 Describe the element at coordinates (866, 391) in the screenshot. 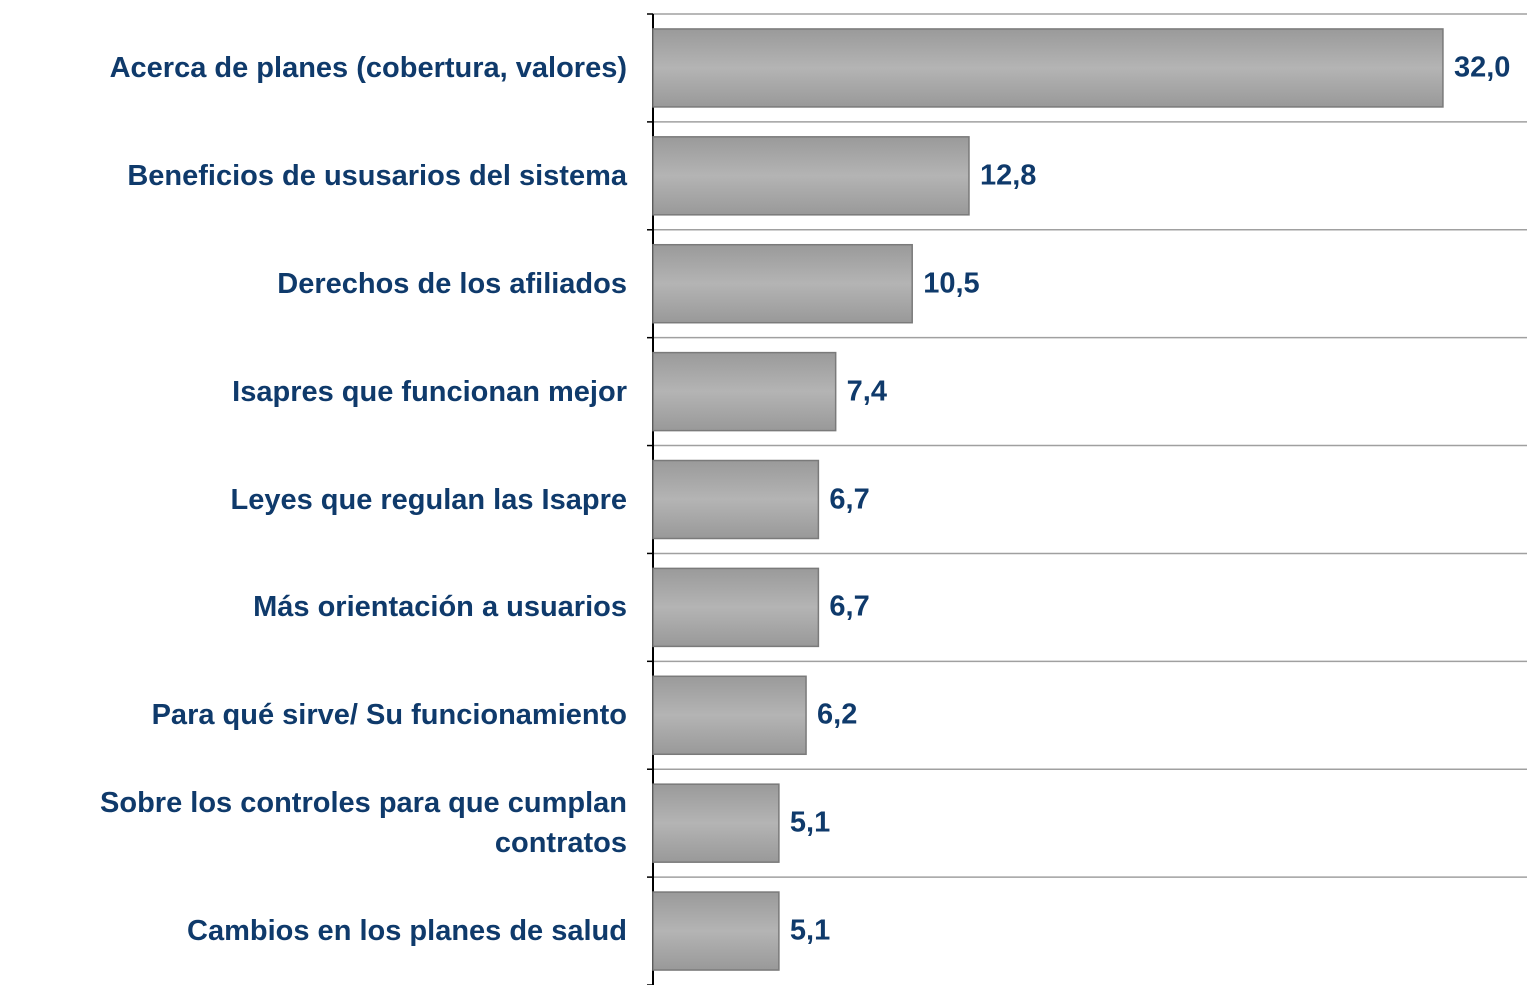

I see `value-label: 7,4` at that location.